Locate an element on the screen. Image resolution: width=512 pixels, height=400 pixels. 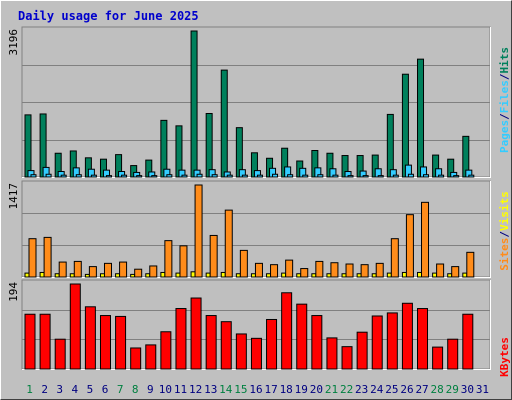
legend-2: Sites/Visits is located at coordinates (504, 231).